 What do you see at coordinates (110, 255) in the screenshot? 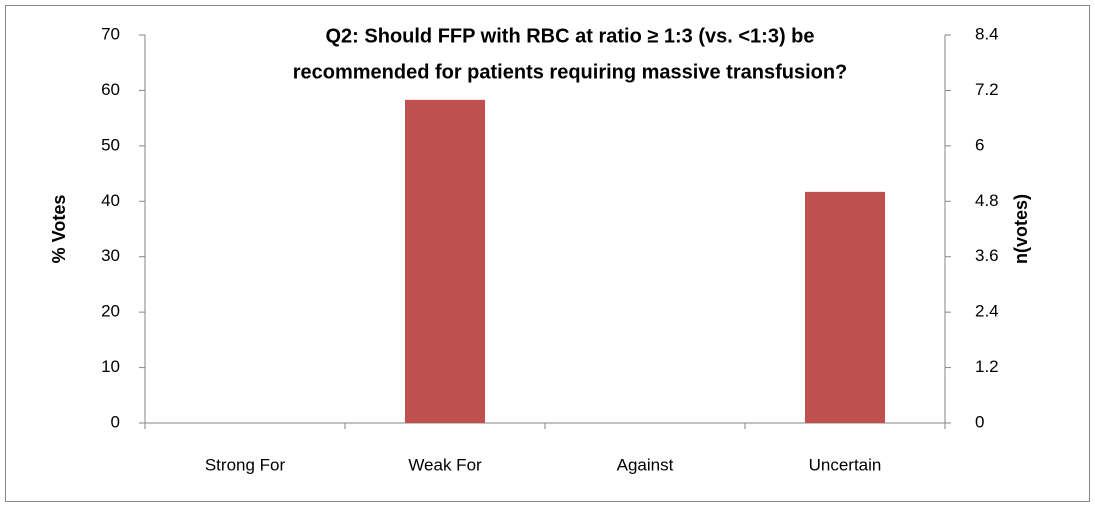
I see `y-tick-label: 30` at bounding box center [110, 255].